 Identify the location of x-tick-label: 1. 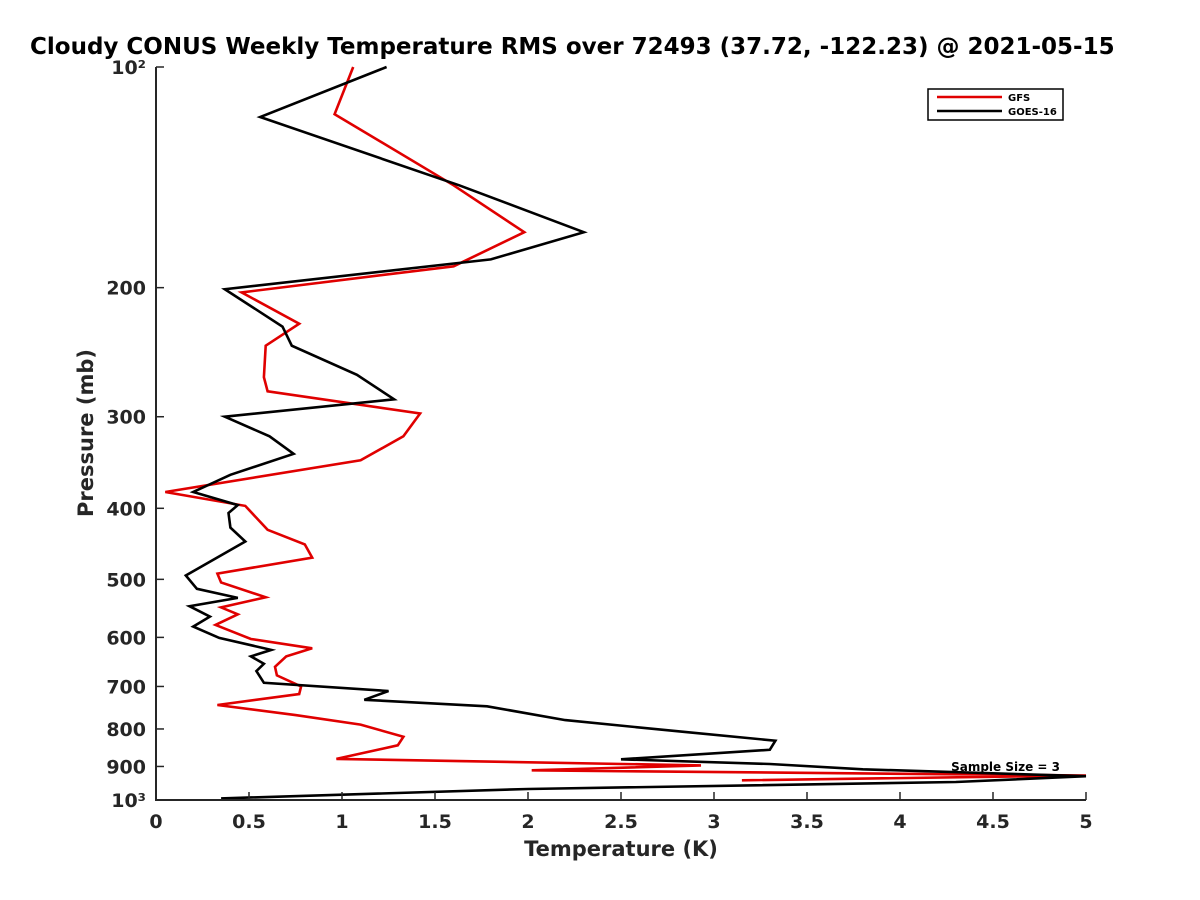
(341, 822).